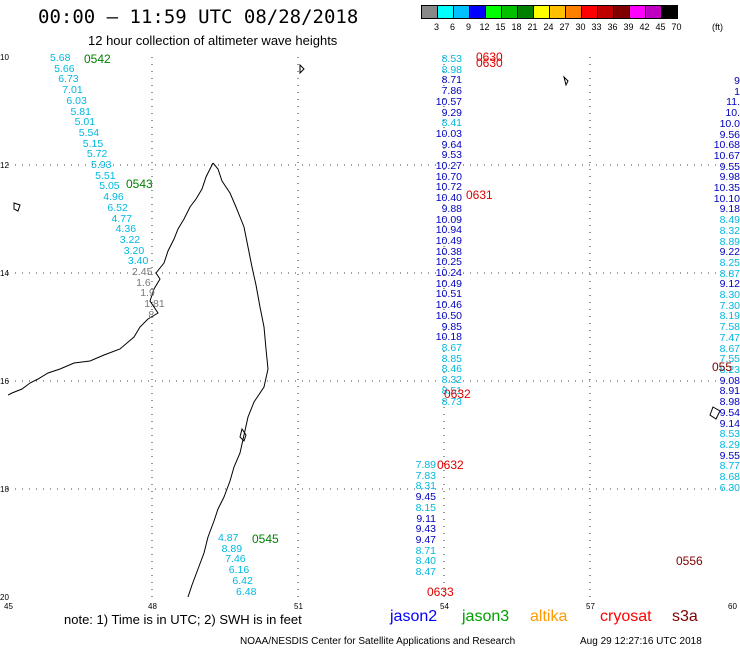 Image resolution: width=740 pixels, height=650 pixels. What do you see at coordinates (60, 58) in the screenshot?
I see `swh-value: 5.68` at bounding box center [60, 58].